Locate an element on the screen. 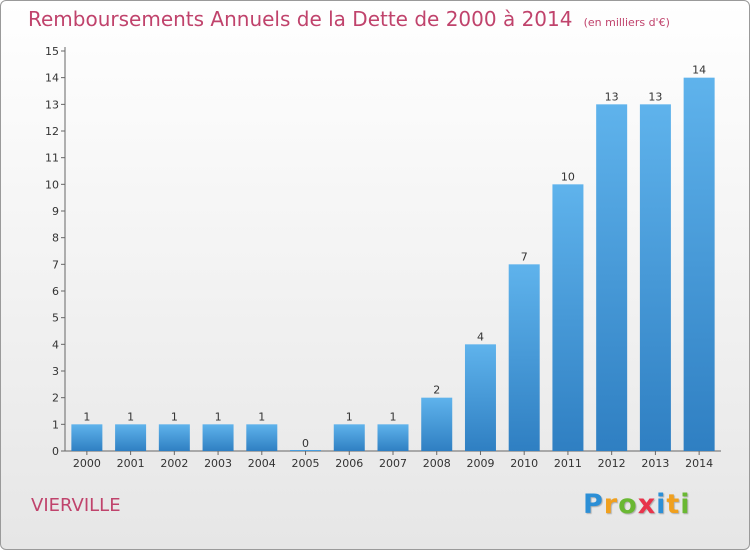  y-tick-label: 0 is located at coordinates (55, 451).